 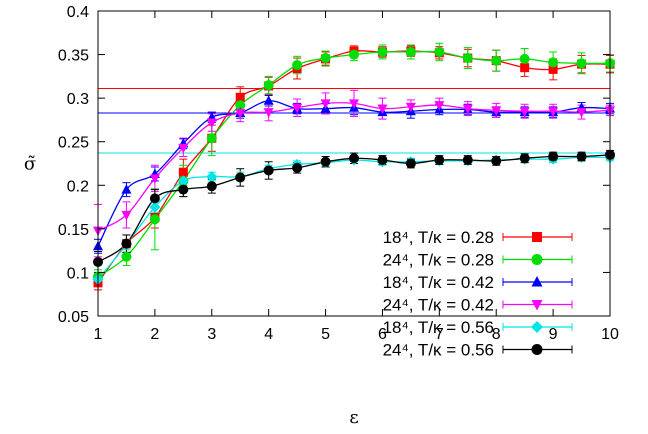 What do you see at coordinates (353, 417) in the screenshot?
I see `x-axis-label: ε` at bounding box center [353, 417].